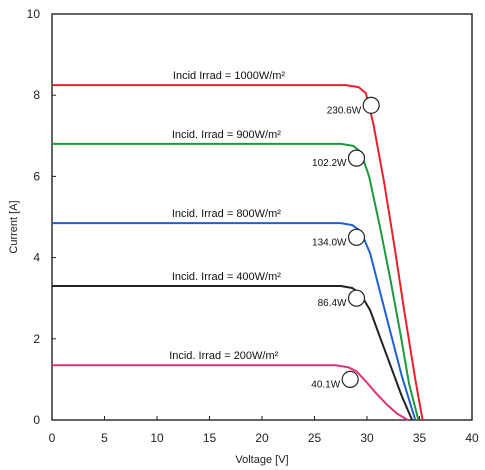 Image resolution: width=485 pixels, height=470 pixels. What do you see at coordinates (36, 95) in the screenshot?
I see `y-tick-label: 8` at bounding box center [36, 95].